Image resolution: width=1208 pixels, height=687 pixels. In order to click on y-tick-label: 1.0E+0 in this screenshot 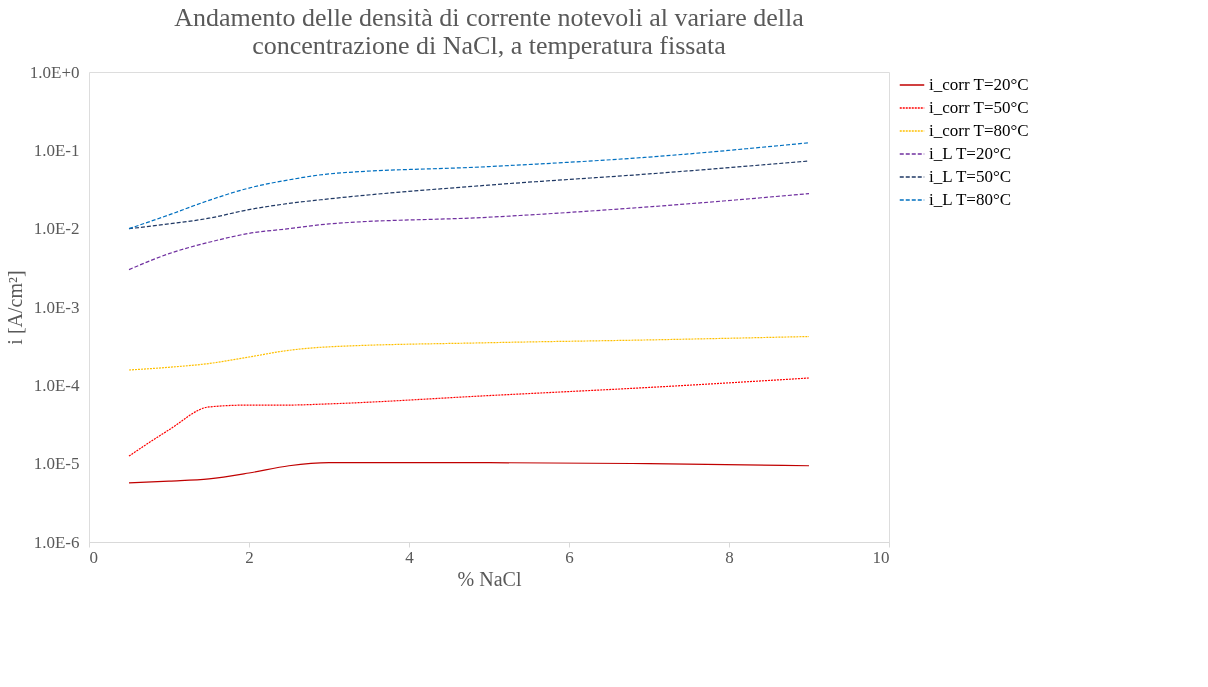, I will do `click(54, 72)`.